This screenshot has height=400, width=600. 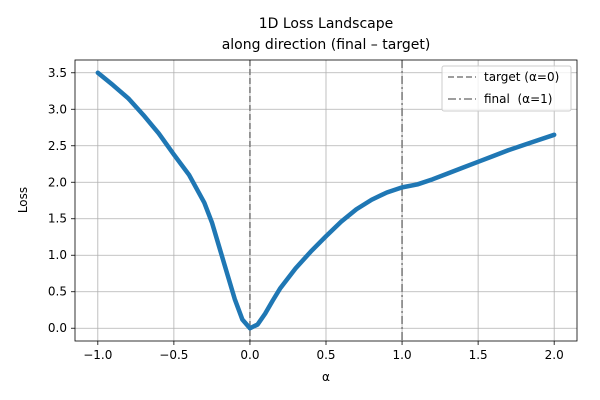 I want to click on x-tick-label: 1.5, so click(x=478, y=355).